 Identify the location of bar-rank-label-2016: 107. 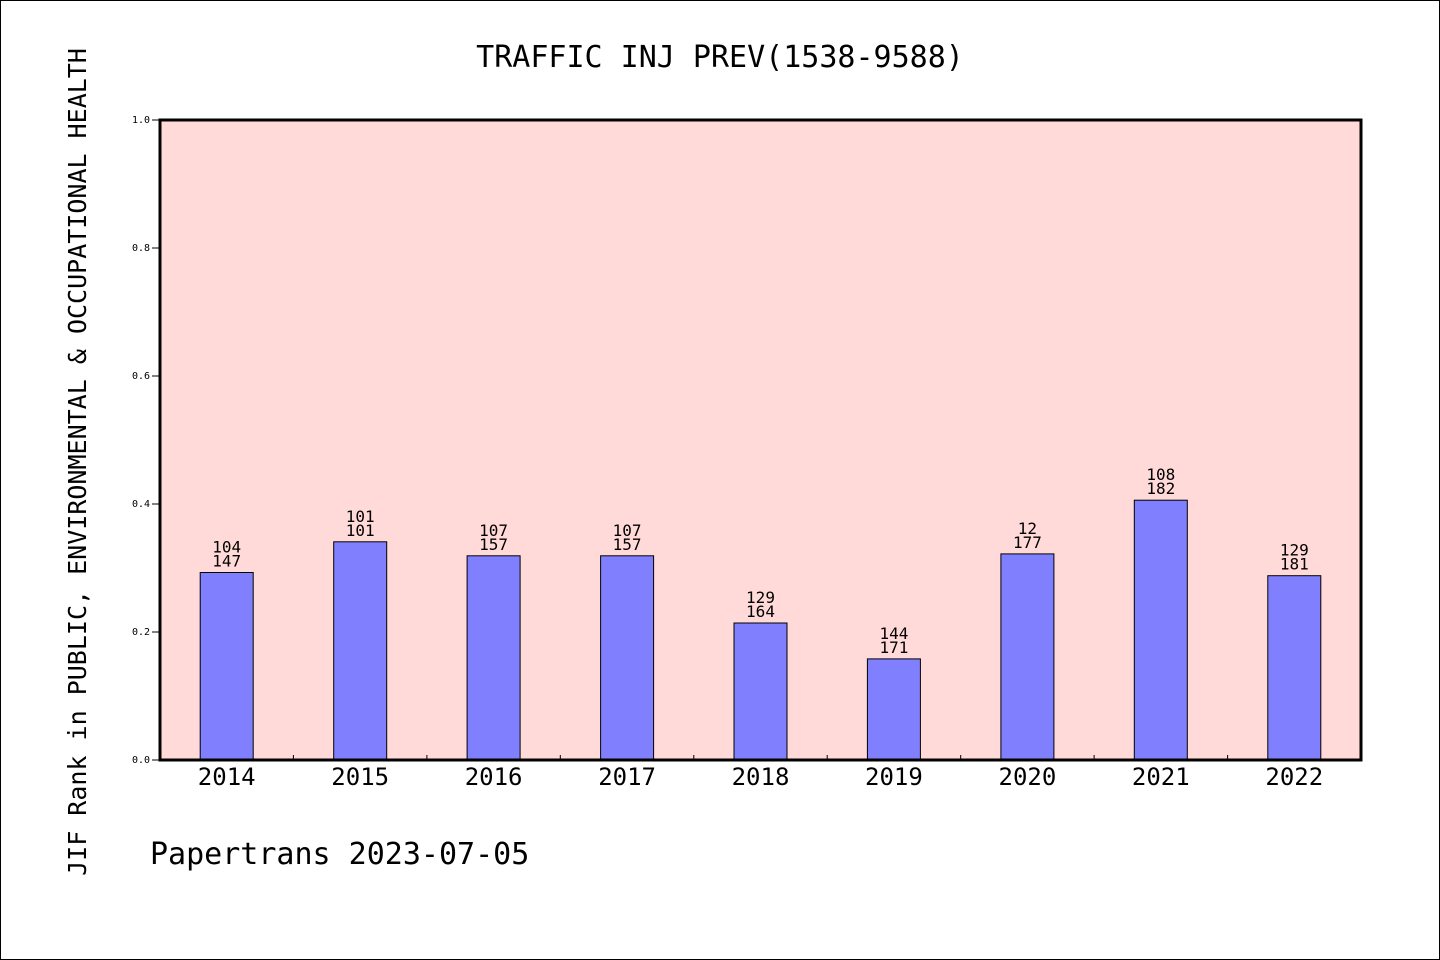
(493, 530).